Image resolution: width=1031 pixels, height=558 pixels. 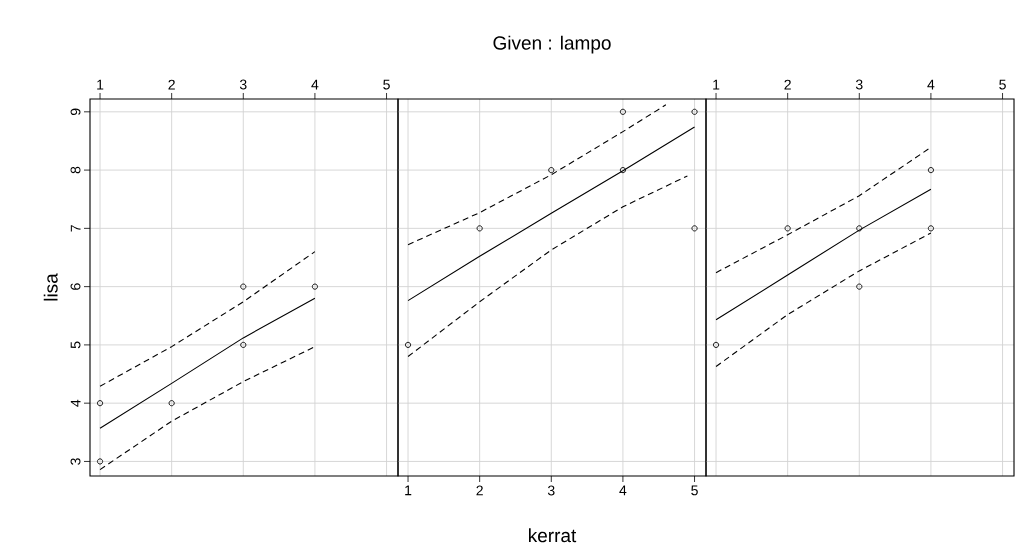 I want to click on y-tick-label: 9, so click(x=75, y=112).